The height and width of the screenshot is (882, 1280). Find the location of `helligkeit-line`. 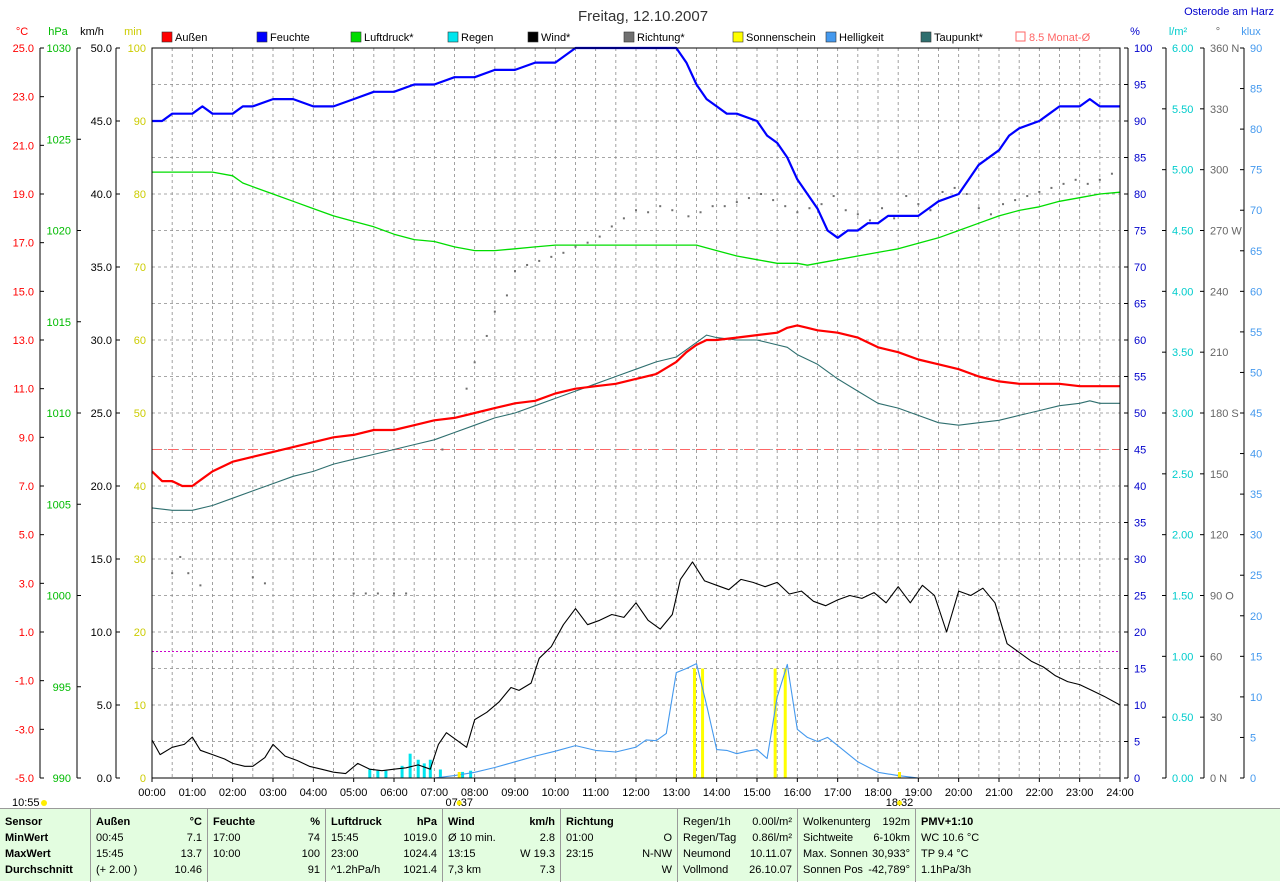

helligkeit-line is located at coordinates (636, 721).